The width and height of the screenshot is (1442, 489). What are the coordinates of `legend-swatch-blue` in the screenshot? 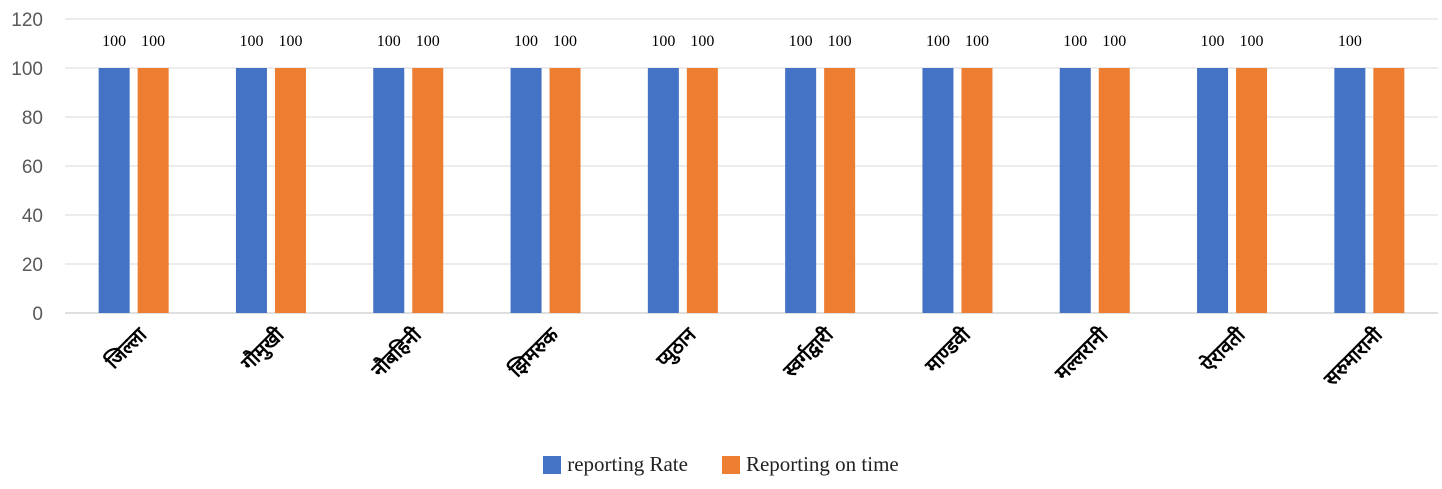 It's located at (552, 464).